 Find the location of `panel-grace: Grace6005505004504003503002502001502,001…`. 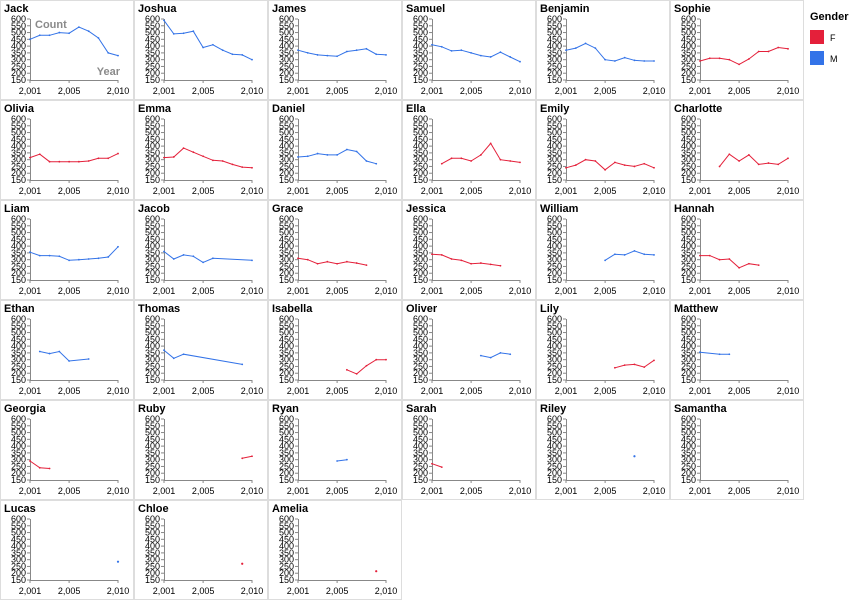

panel-grace: Grace6005505004504003503002502001502,001… is located at coordinates (335, 250).